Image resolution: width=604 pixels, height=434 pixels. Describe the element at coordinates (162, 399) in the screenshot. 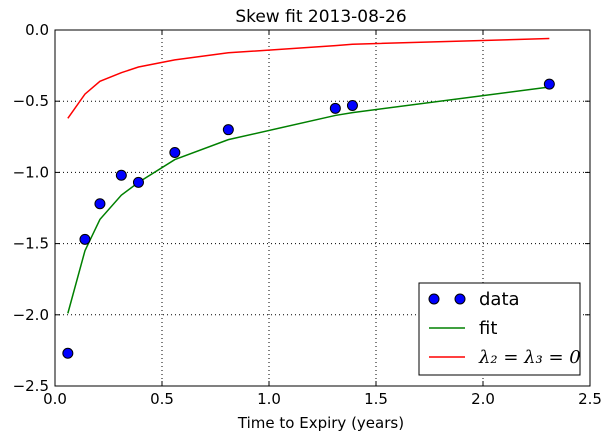

I see `x-tick-label: 0.5` at that location.